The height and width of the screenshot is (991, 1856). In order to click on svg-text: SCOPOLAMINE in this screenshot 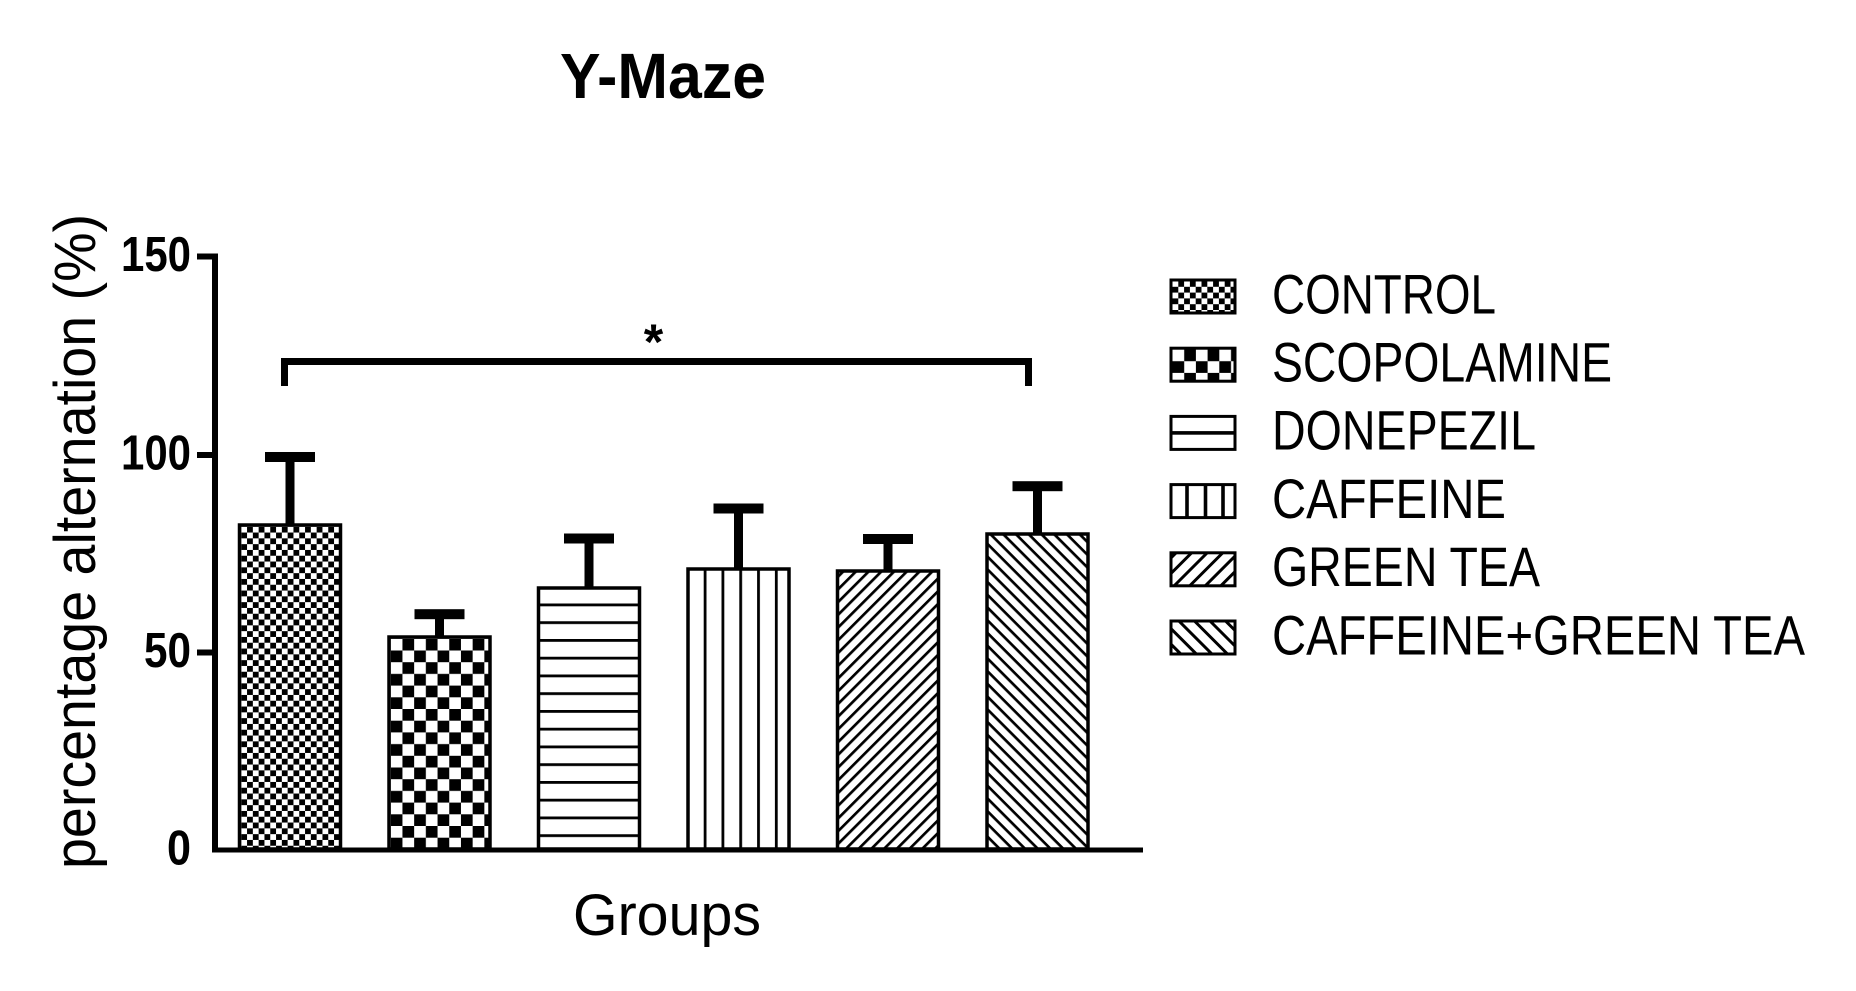, I will do `click(1442, 362)`.